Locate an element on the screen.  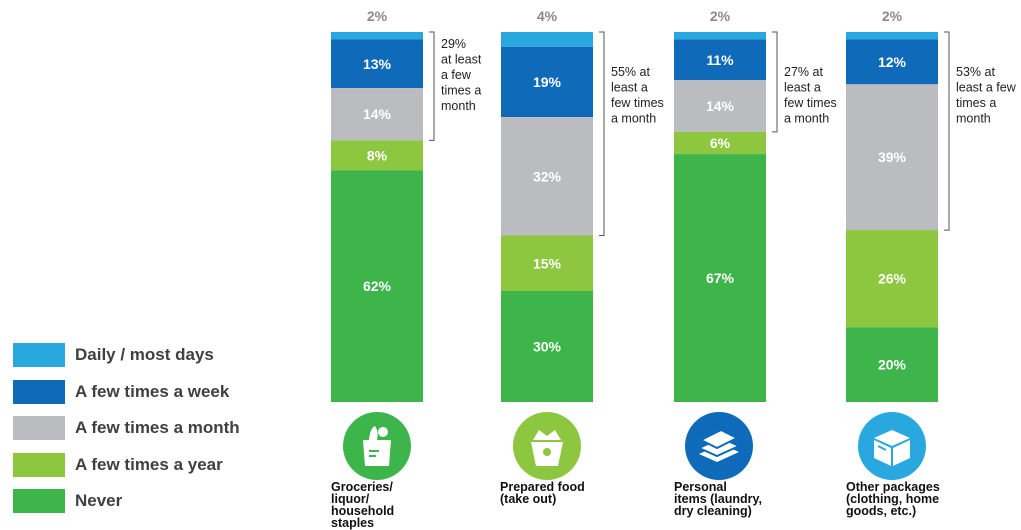
legend-item-daily: Daily / most days is located at coordinates (126, 355).